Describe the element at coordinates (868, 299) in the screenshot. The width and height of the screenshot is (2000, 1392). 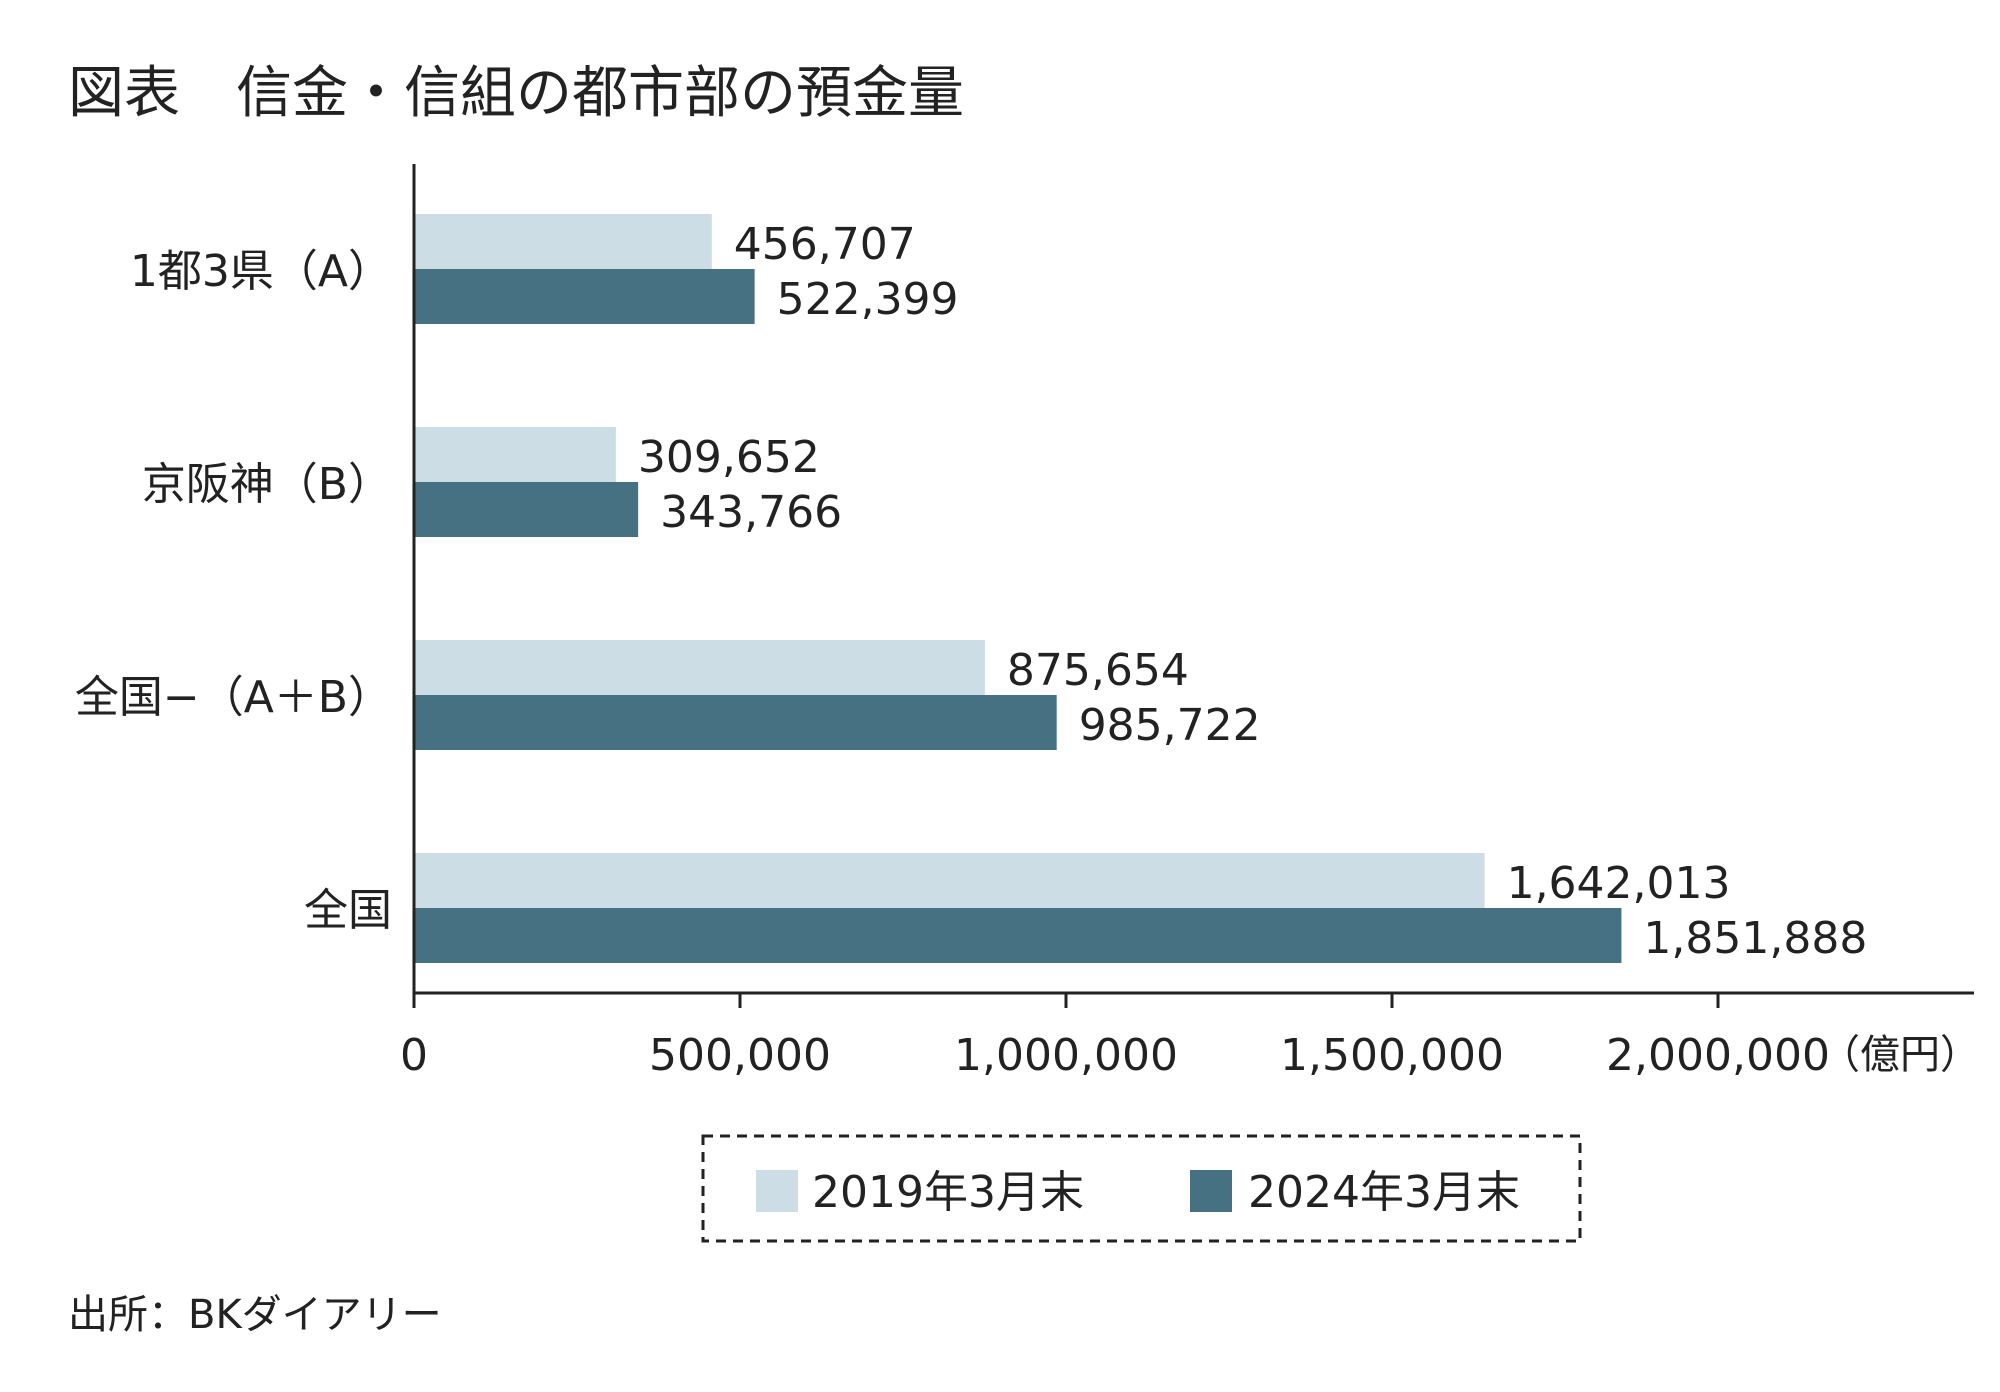
I see `data-label: 522,399` at that location.